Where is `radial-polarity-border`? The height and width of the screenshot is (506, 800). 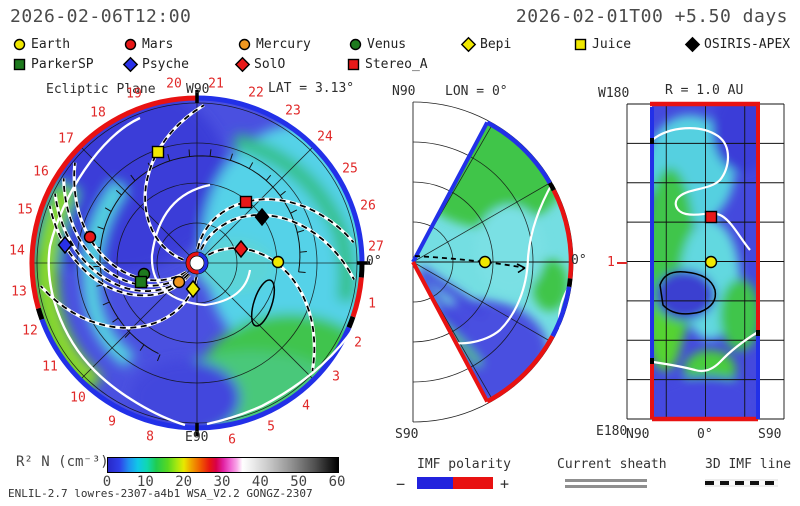 radial-polarity-border is located at coordinates (705, 261).